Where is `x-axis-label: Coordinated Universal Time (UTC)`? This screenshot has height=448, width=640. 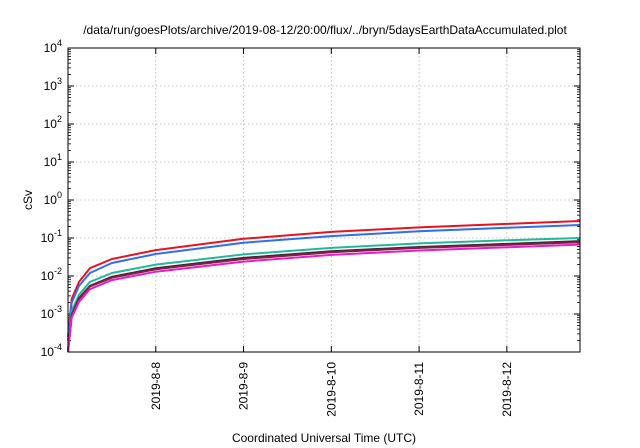
x-axis-label: Coordinated Universal Time (UTC) is located at coordinates (324, 438).